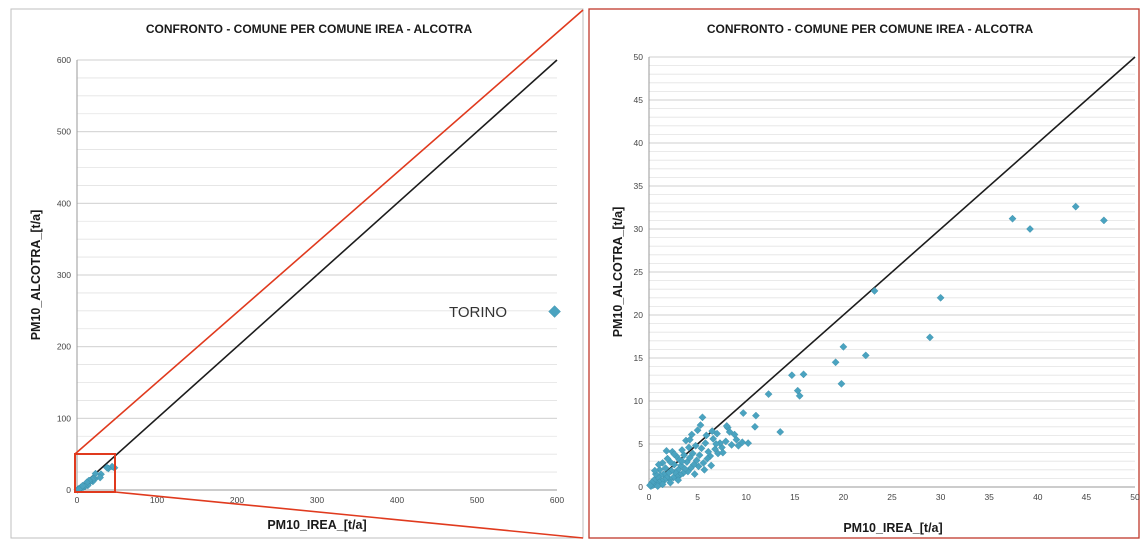 The image size is (1143, 542). Describe the element at coordinates (95, 473) in the screenshot. I see `zoom-box` at that location.